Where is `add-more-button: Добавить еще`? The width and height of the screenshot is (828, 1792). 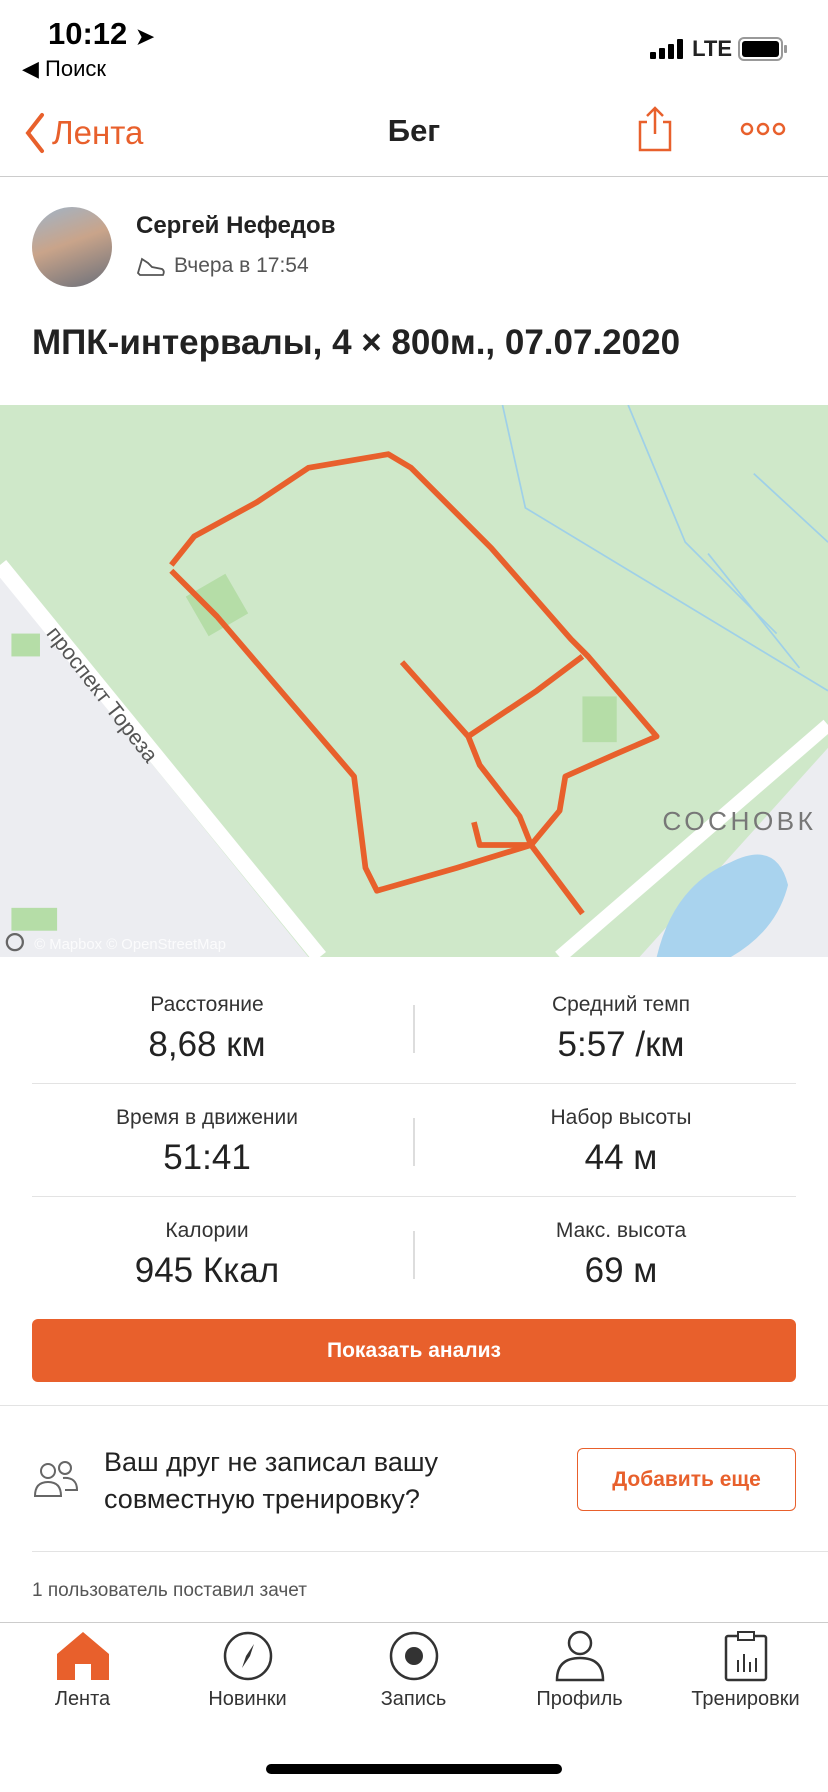
add-more-button: Добавить еще is located at coordinates (686, 1479).